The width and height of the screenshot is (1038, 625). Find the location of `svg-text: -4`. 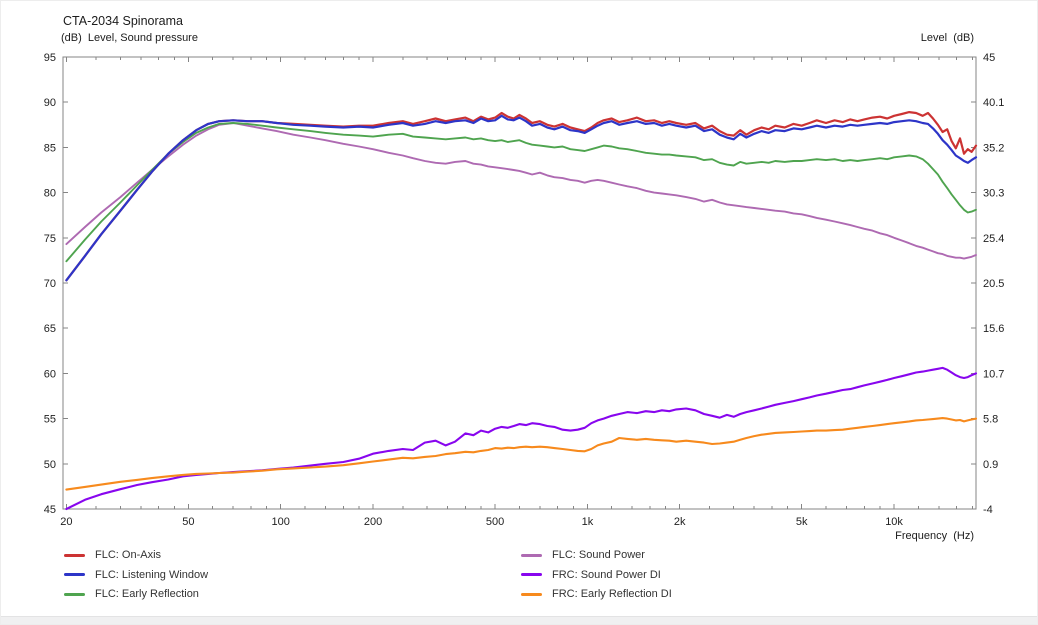

svg-text: -4 is located at coordinates (988, 510).